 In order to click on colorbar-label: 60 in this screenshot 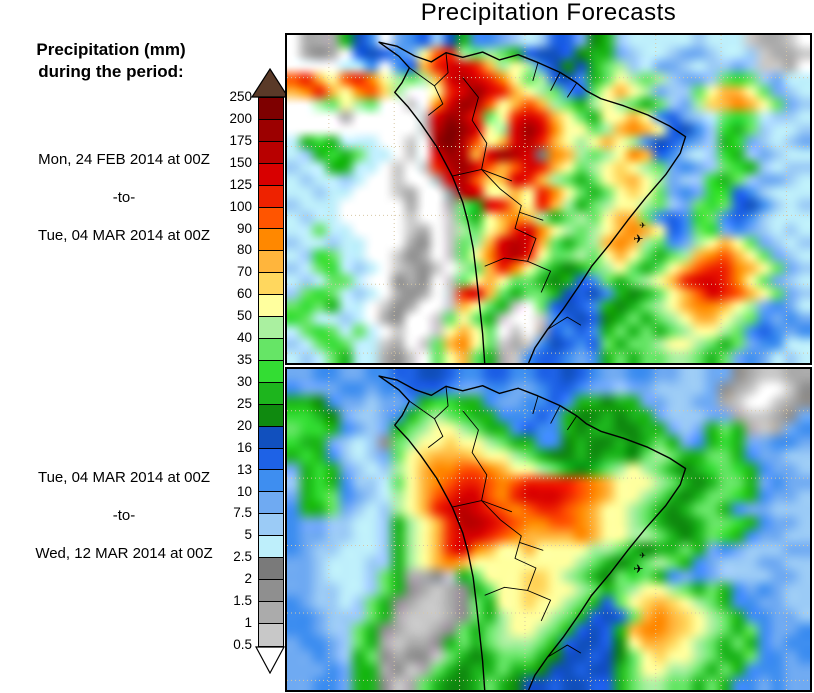, I will do `click(244, 294)`.